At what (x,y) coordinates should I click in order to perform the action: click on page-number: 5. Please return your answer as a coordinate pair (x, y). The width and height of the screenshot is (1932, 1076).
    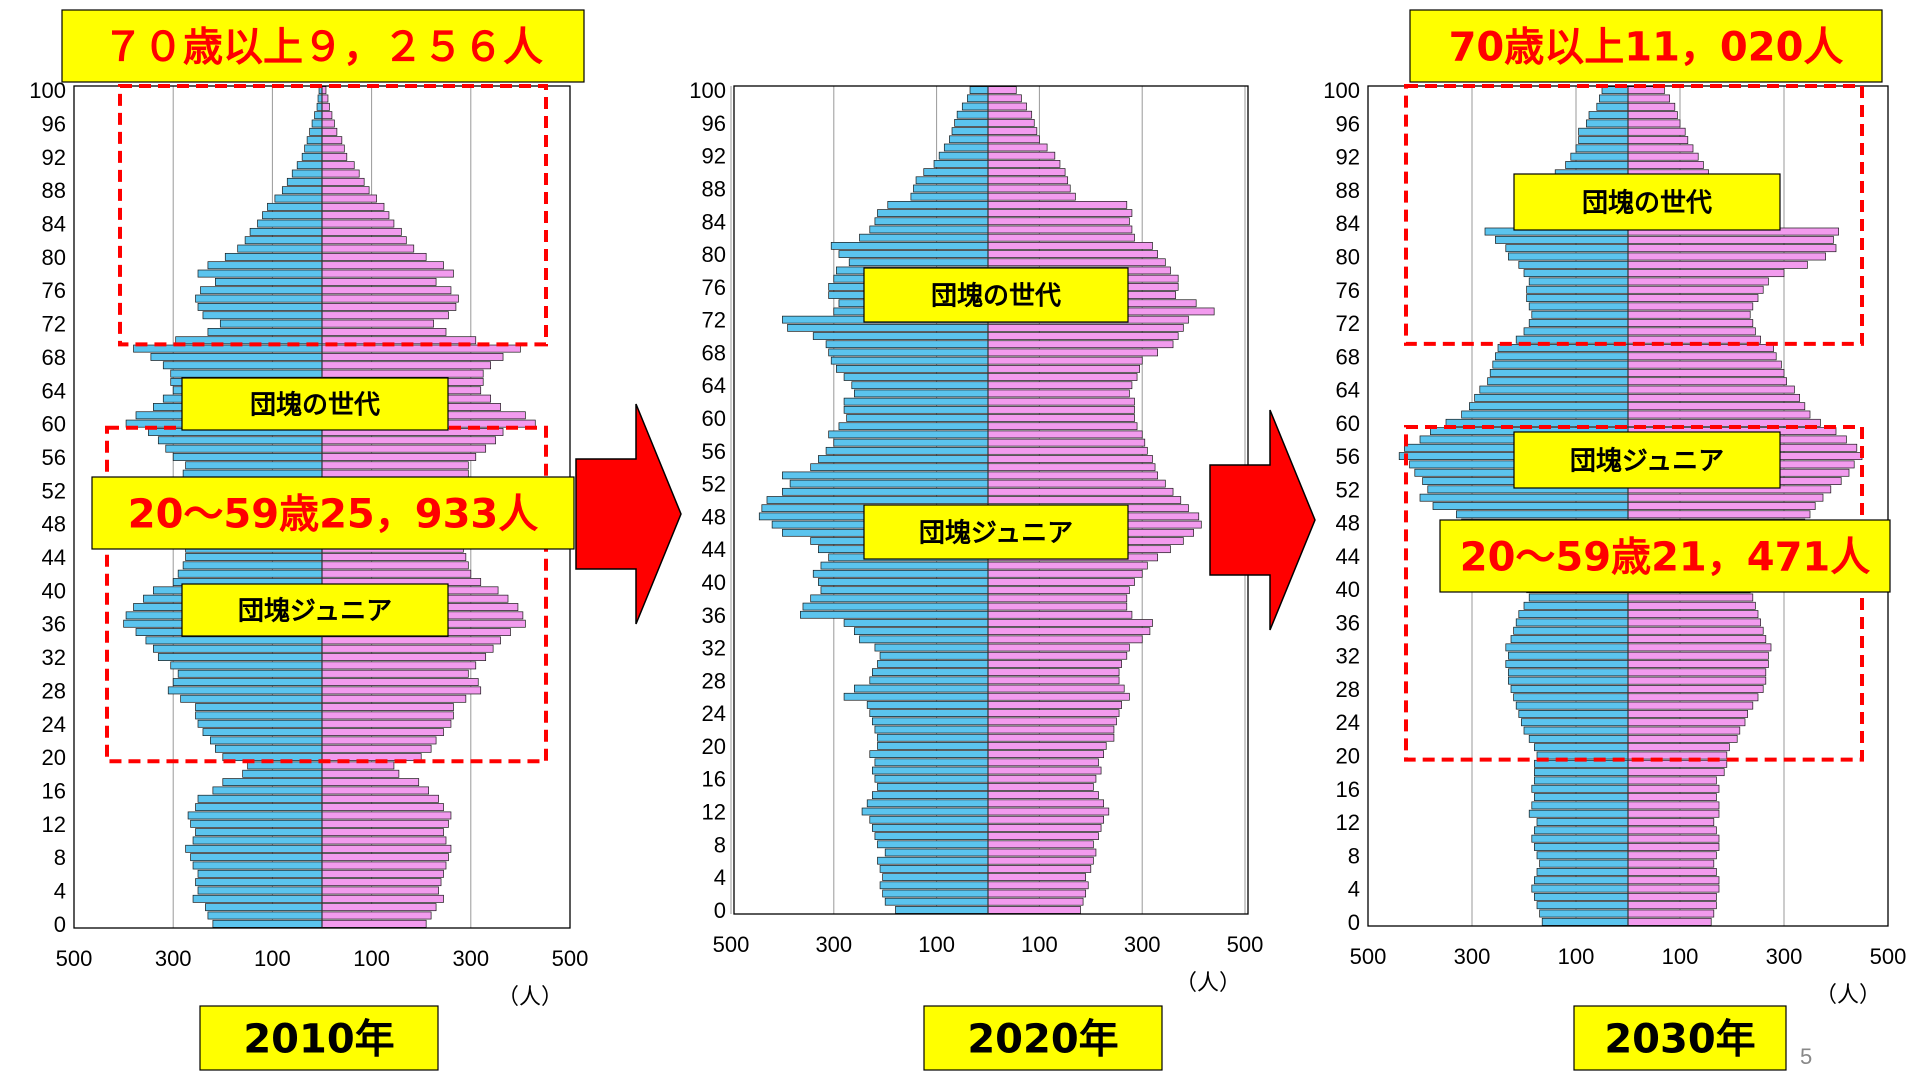
    Looking at the image, I should click on (1806, 1056).